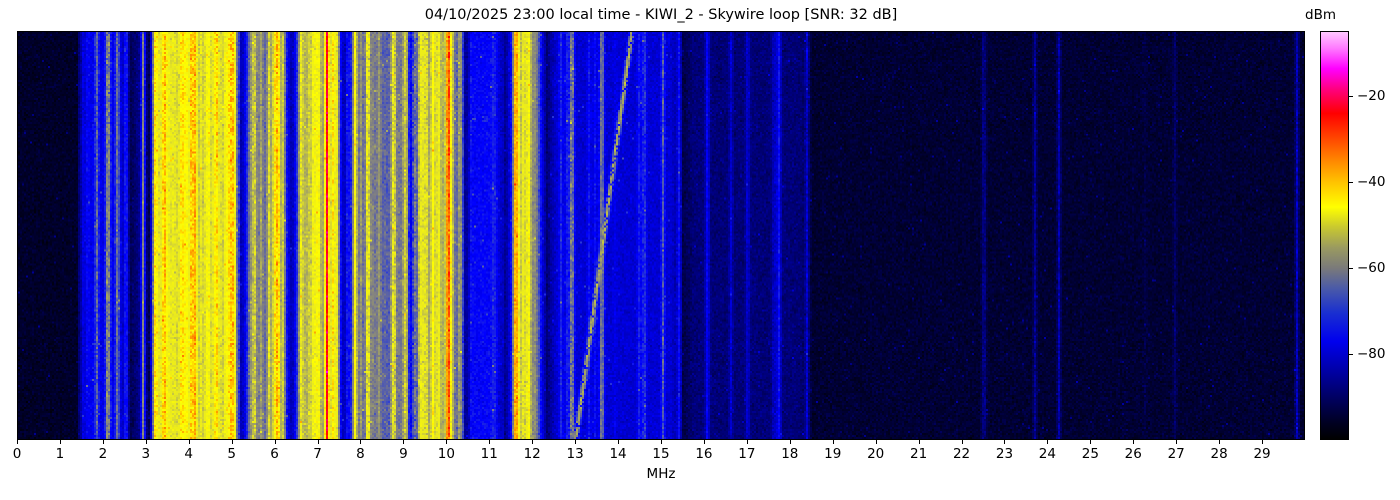  I want to click on x-tick-label: 20, so click(876, 454).